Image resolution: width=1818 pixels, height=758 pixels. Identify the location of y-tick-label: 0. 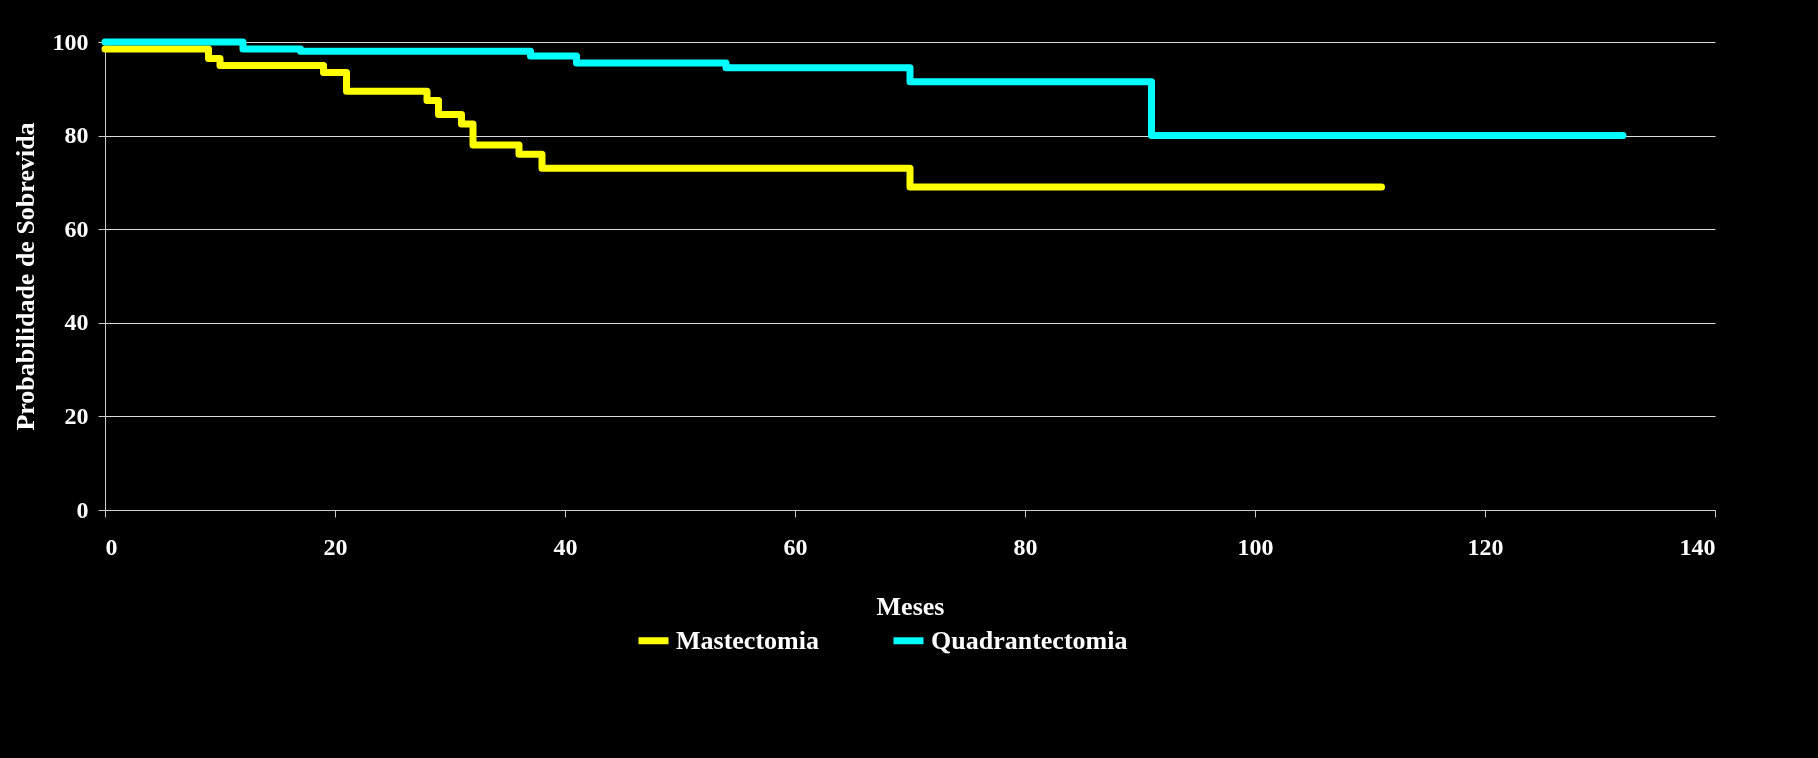
(82, 509).